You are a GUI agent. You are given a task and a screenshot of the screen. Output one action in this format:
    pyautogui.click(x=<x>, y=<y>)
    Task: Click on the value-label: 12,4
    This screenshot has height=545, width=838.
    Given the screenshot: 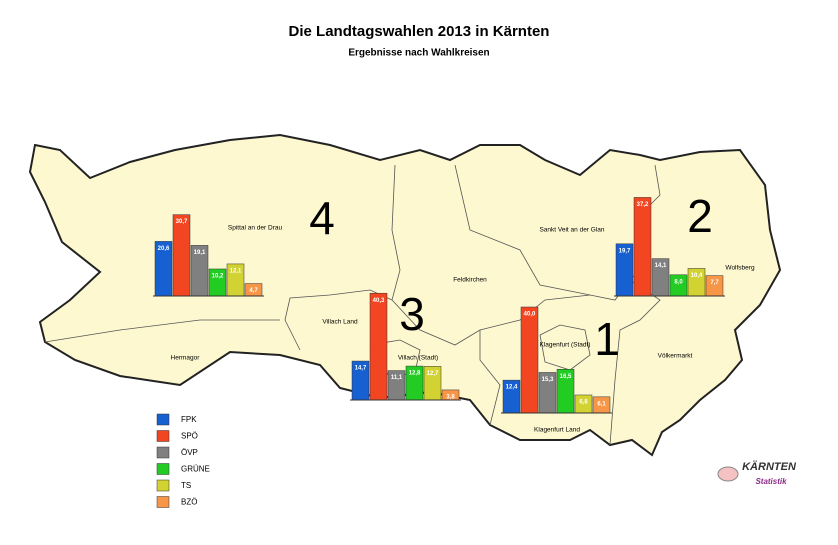 What is the action you would take?
    pyautogui.click(x=512, y=388)
    